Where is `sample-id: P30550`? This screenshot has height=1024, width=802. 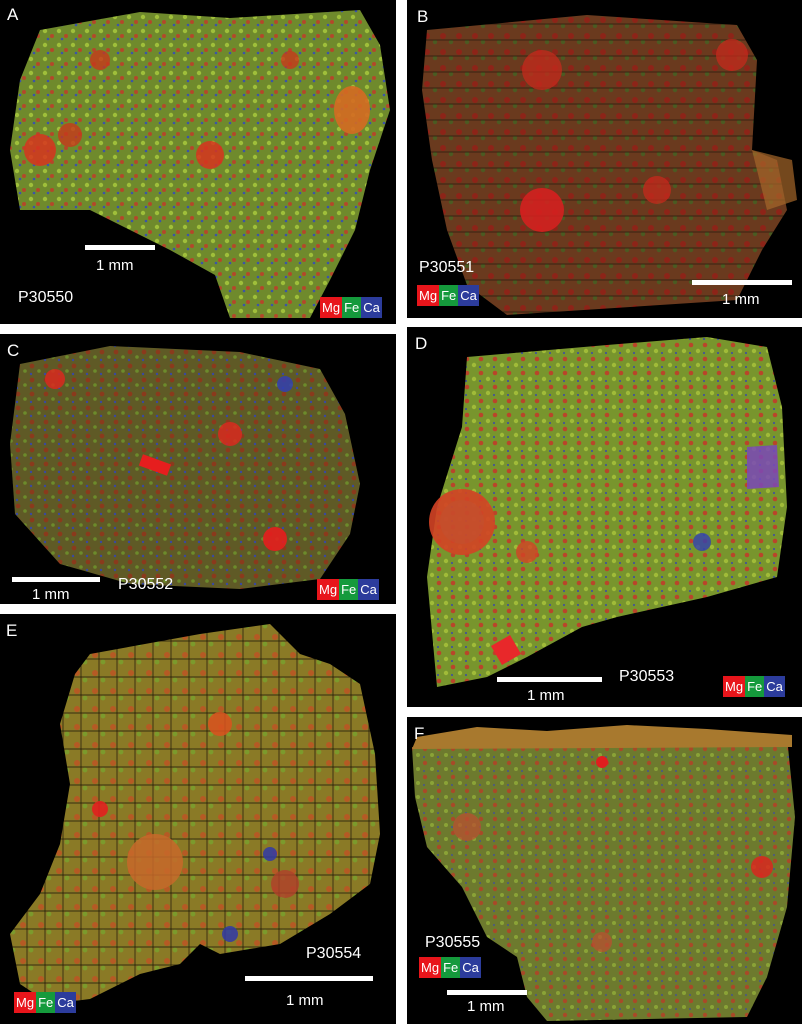
sample-id: P30550 is located at coordinates (46, 297).